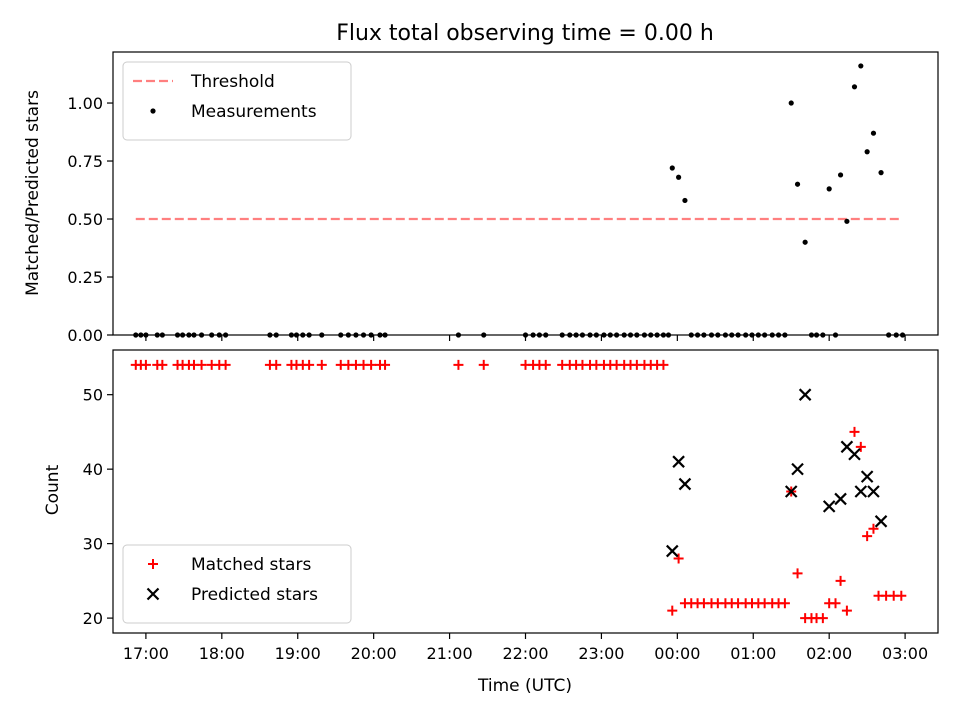 This screenshot has height=720, width=960. I want to click on y-tick-label: 0.25, so click(85, 277).